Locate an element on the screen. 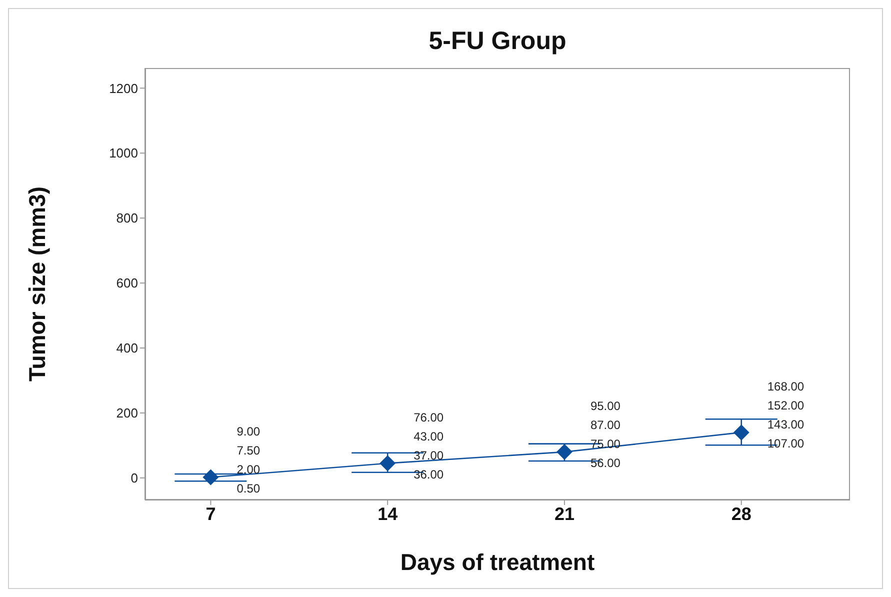 This screenshot has width=891, height=597. annotation: 143.00 is located at coordinates (785, 424).